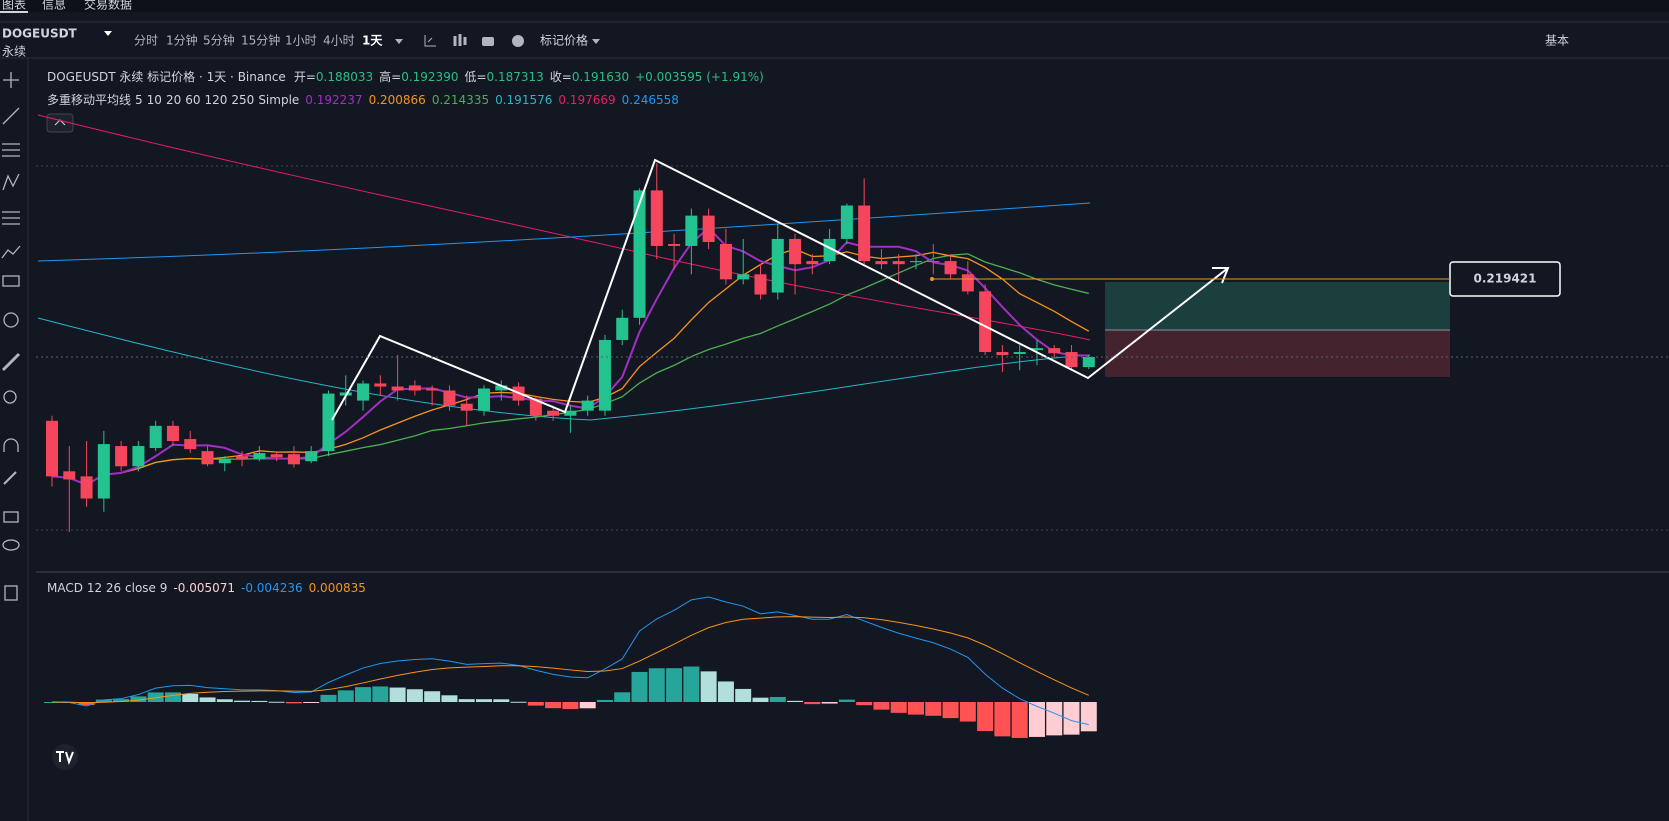  I want to click on tab: 信息, so click(54, 6).